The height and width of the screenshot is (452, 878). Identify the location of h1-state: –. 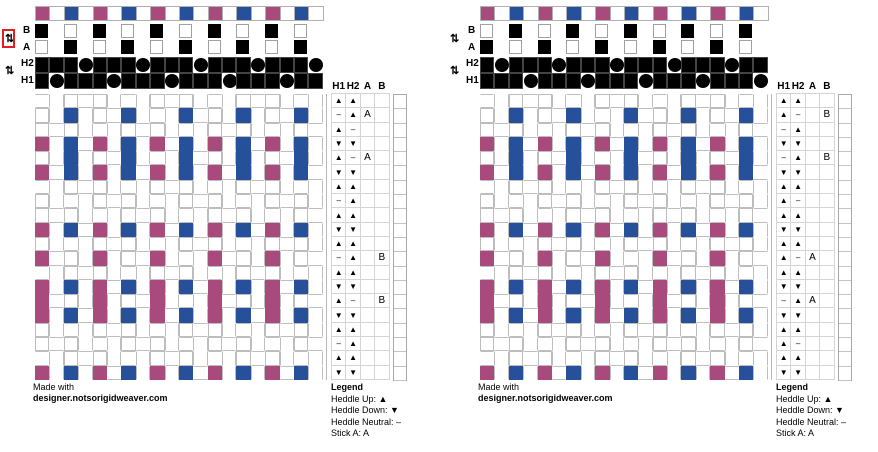
(783, 301).